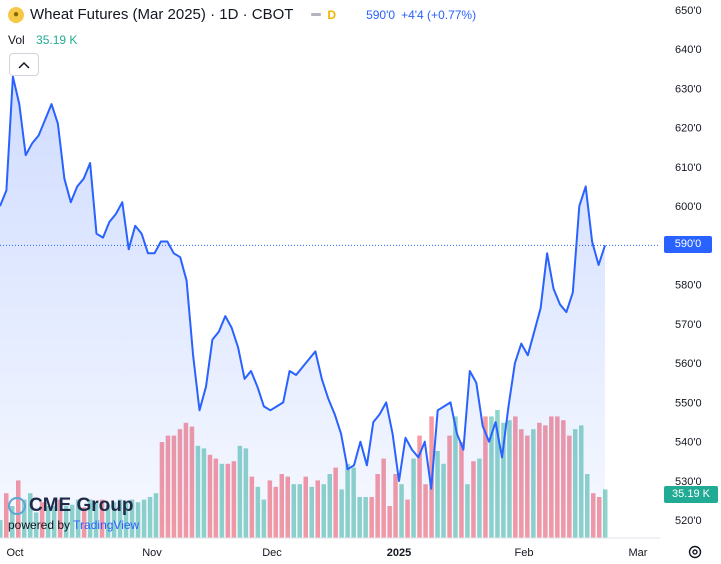 This screenshot has height=564, width=721. Describe the element at coordinates (691, 494) in the screenshot. I see `volume-tag: 35.19 K` at that location.